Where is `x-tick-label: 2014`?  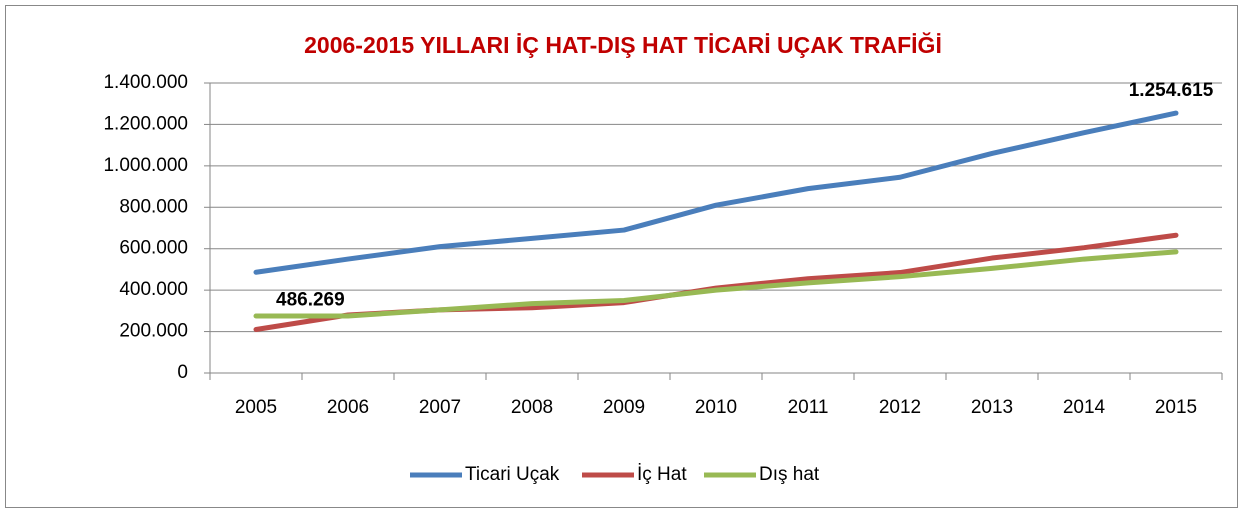 x-tick-label: 2014 is located at coordinates (1084, 407).